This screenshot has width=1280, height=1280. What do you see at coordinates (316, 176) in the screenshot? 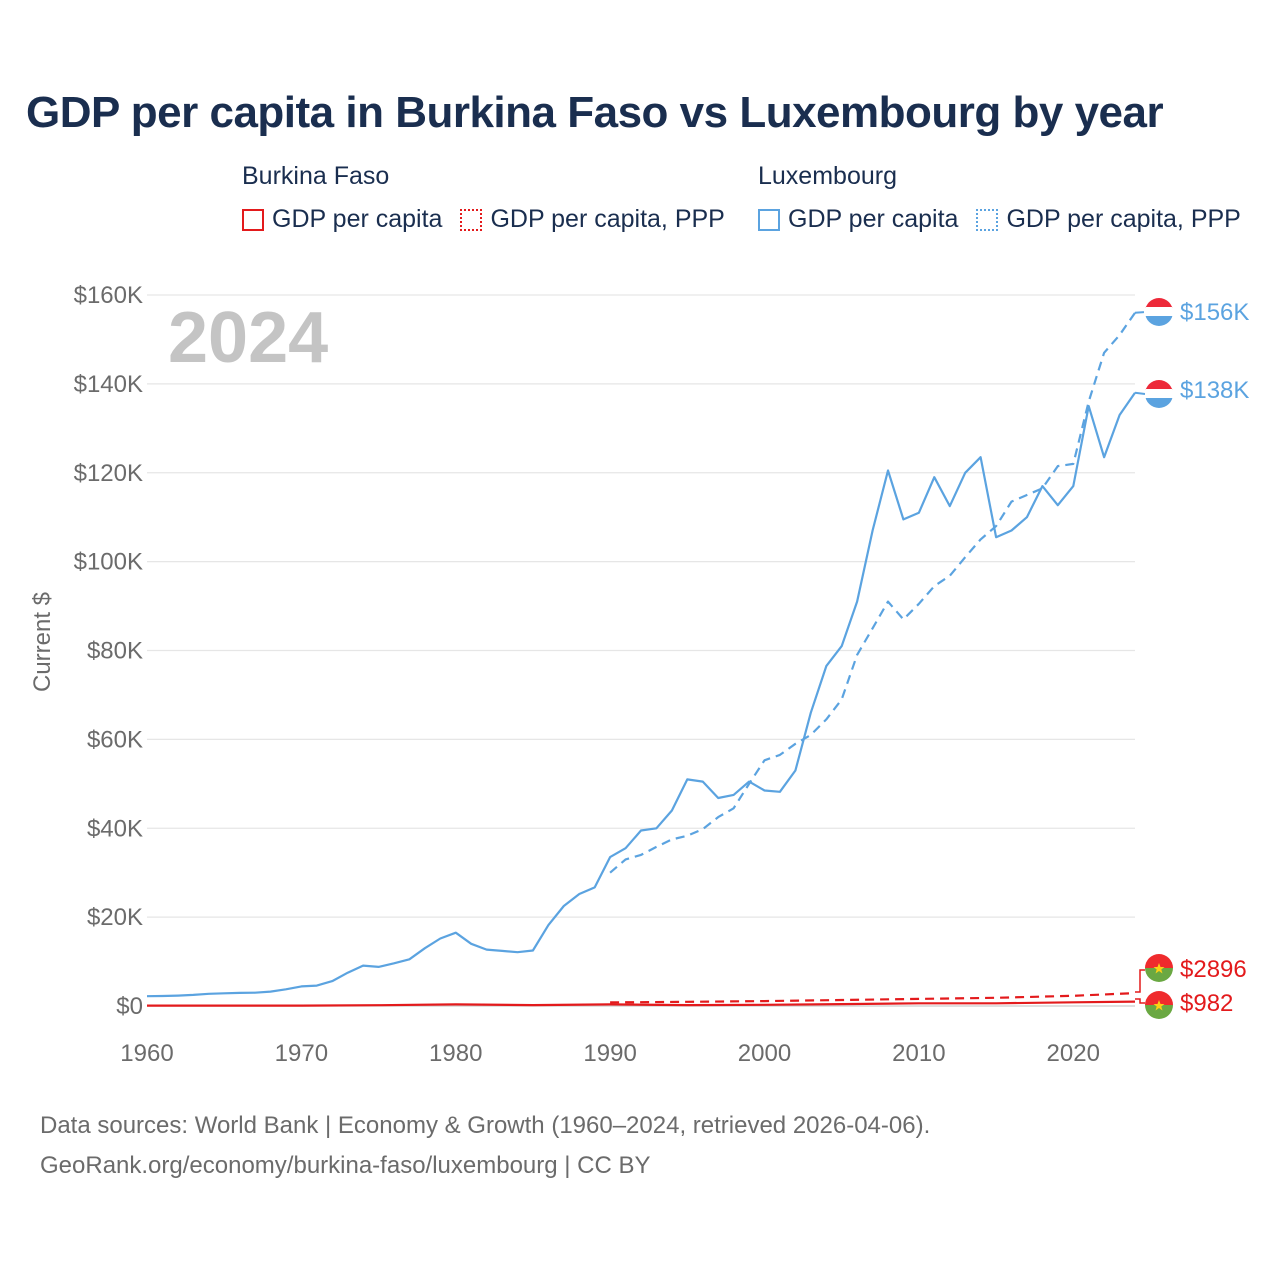
I see `legend-group-title: Burkina Faso` at bounding box center [316, 176].